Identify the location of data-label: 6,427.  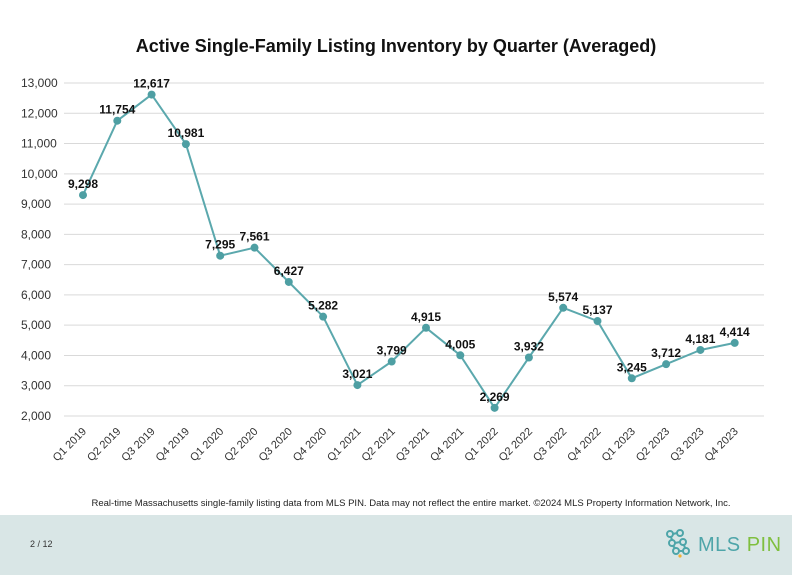
(289, 271).